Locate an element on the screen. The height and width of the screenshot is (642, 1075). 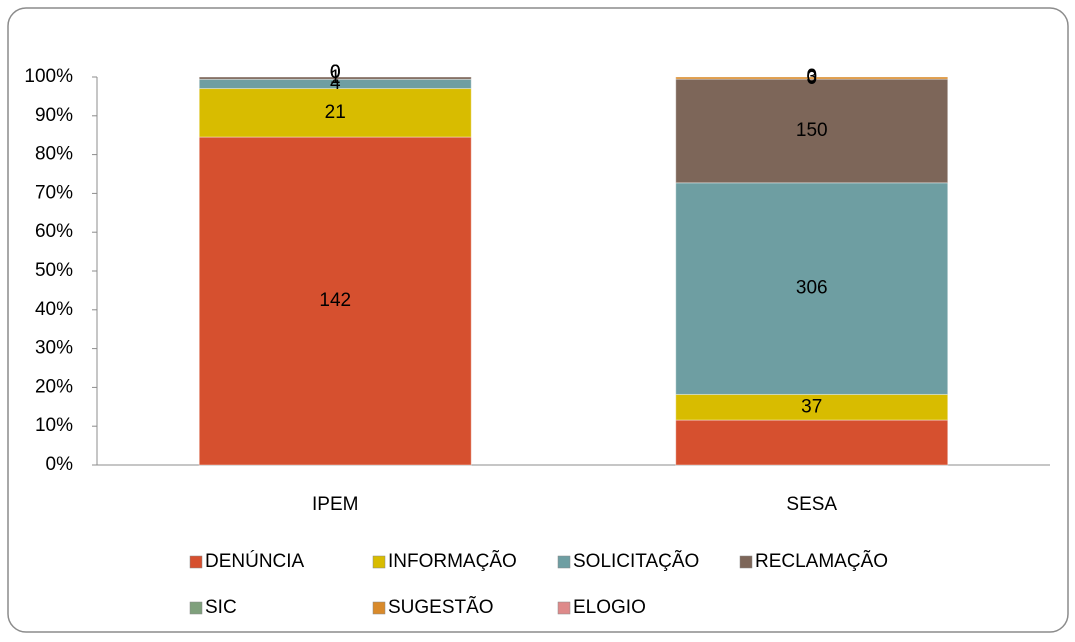
data-label: 21 is located at coordinates (335, 112).